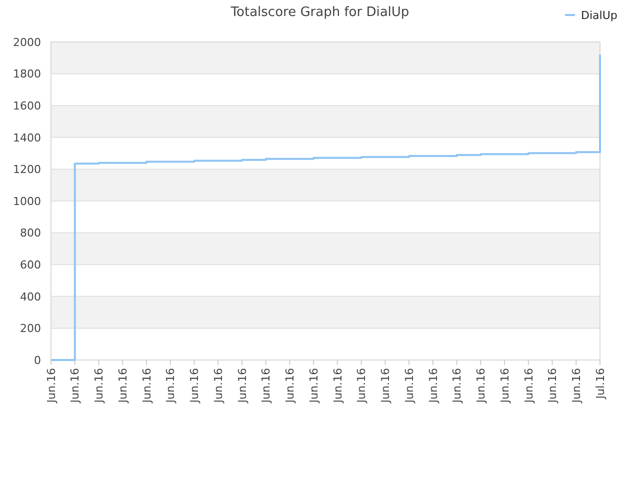 The image size is (640, 480). Describe the element at coordinates (27, 137) in the screenshot. I see `y-tick-label: 1400` at that location.